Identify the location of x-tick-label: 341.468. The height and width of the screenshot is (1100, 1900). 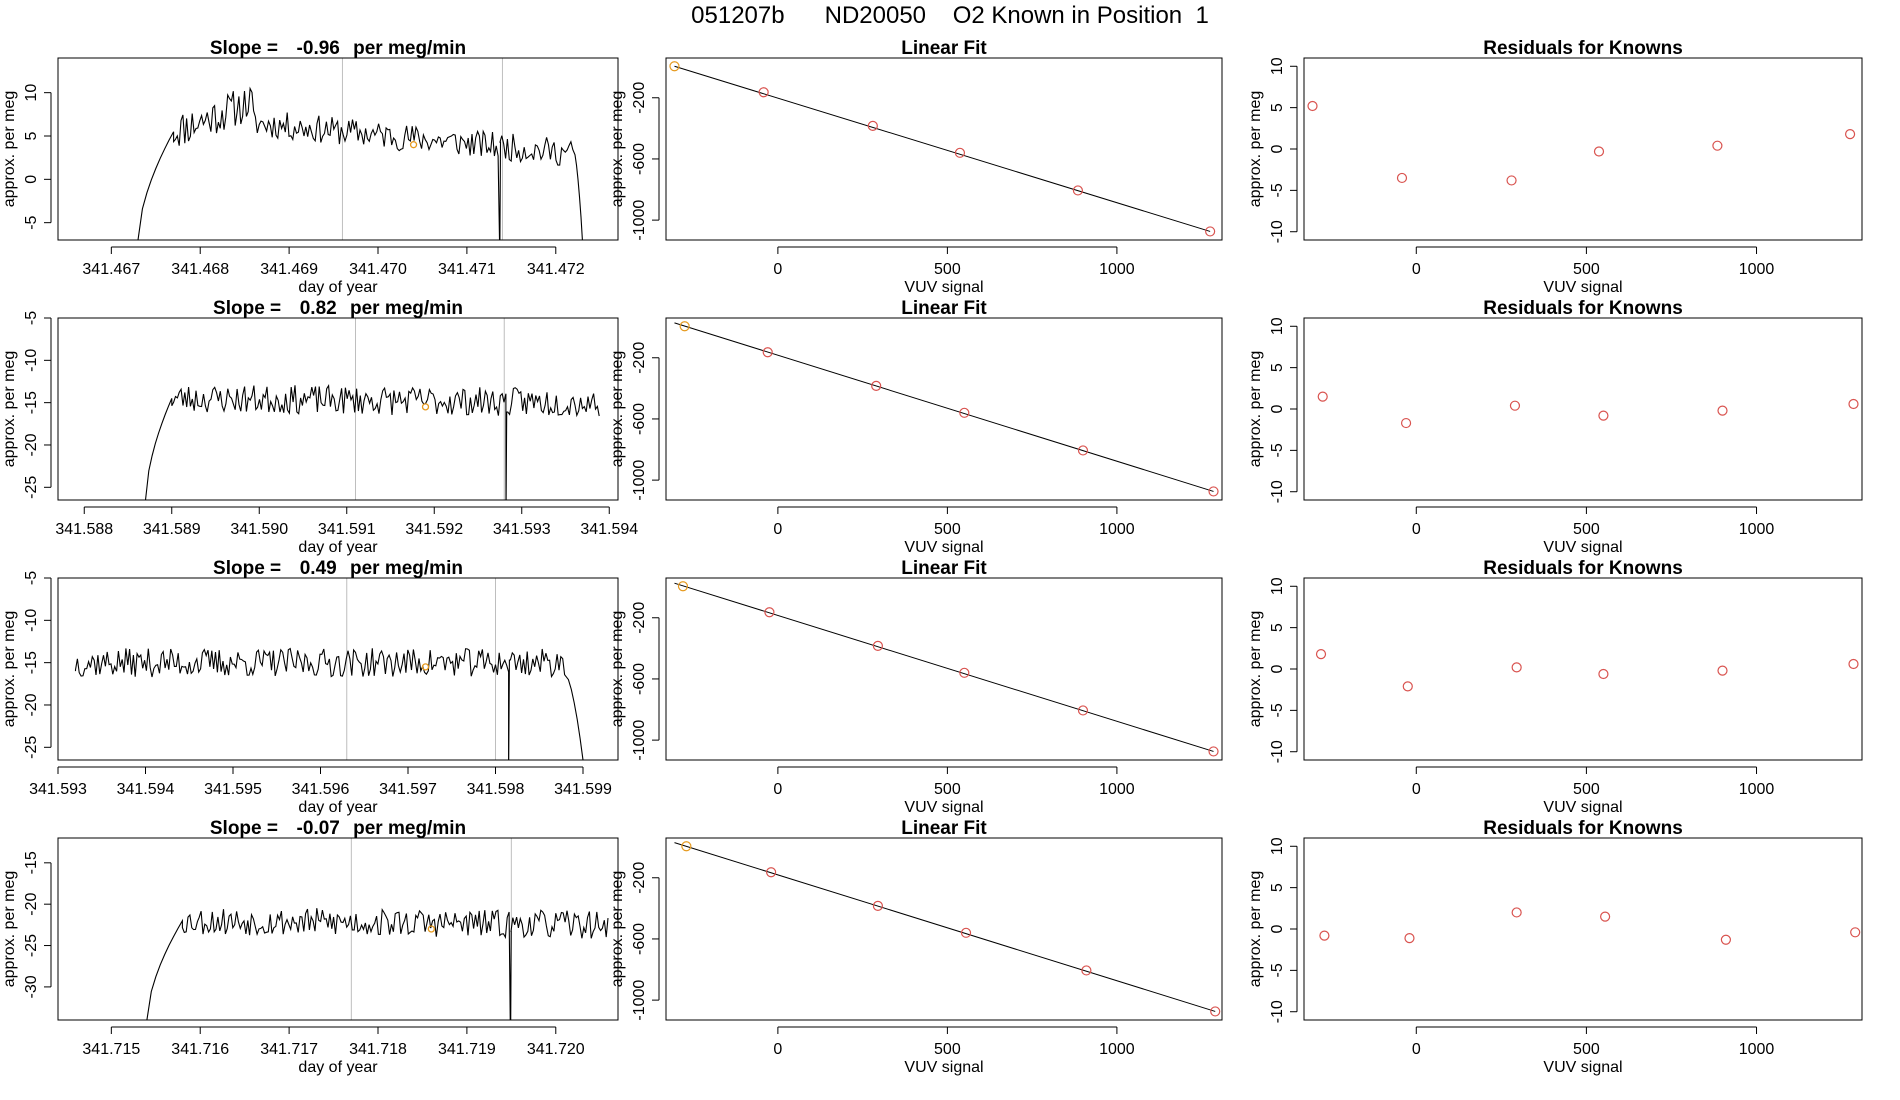
(200, 269).